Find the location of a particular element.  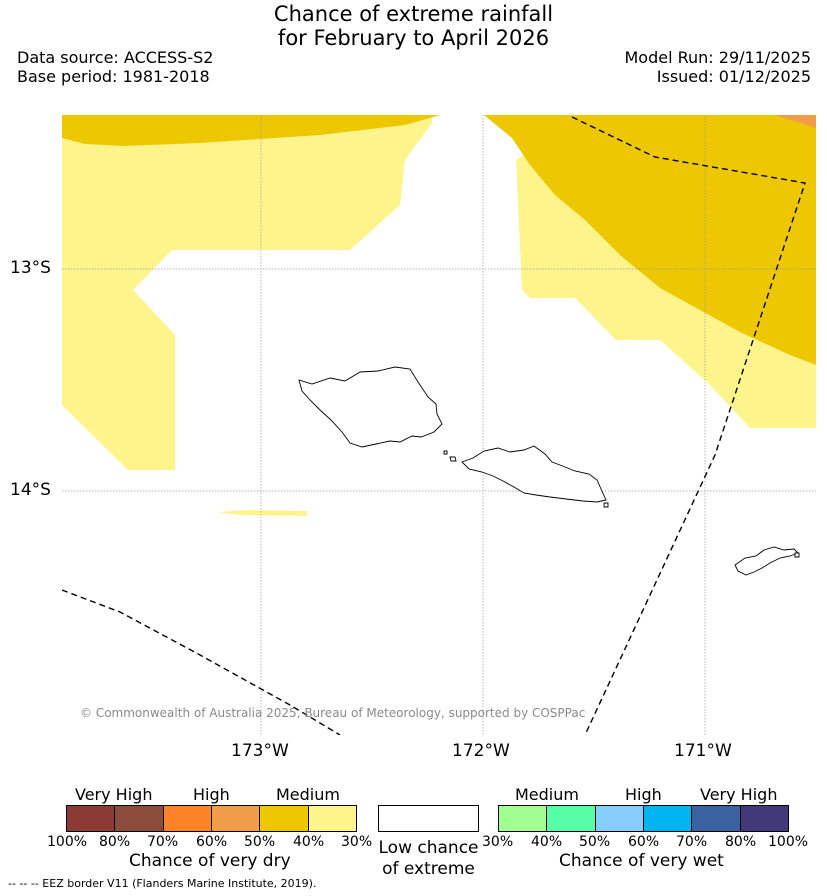

title-line-2: for February to April 2026 is located at coordinates (413, 38).